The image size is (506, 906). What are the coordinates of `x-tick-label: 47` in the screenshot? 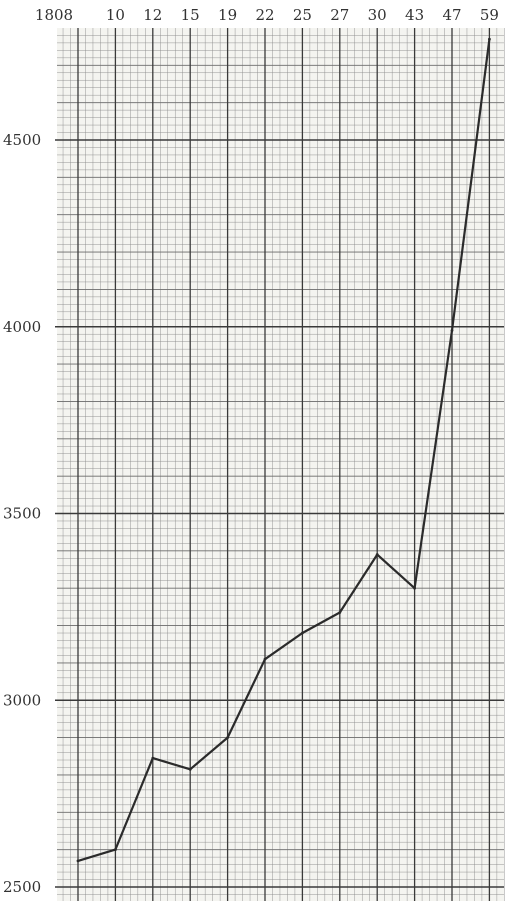 It's located at (451, 15).